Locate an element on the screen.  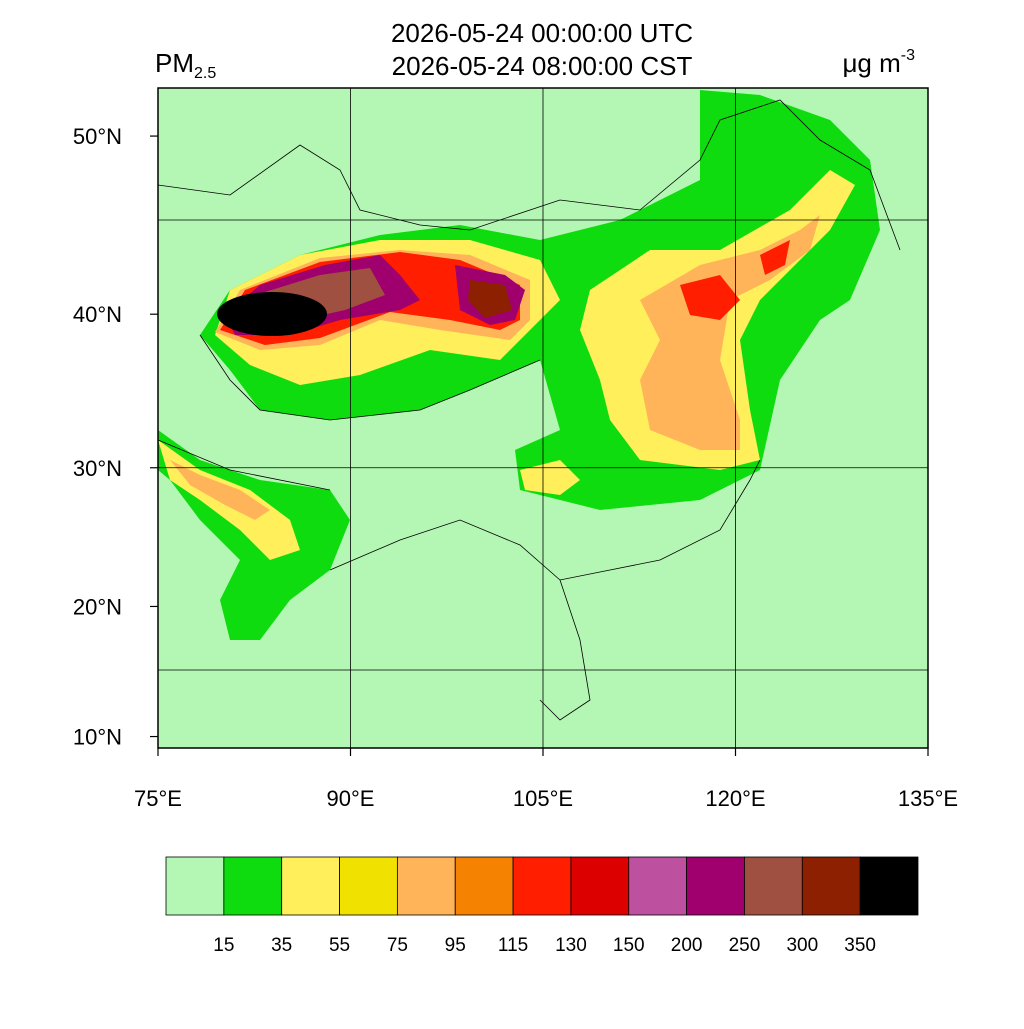
lat-tick-label: 50°N is located at coordinates (97, 136).